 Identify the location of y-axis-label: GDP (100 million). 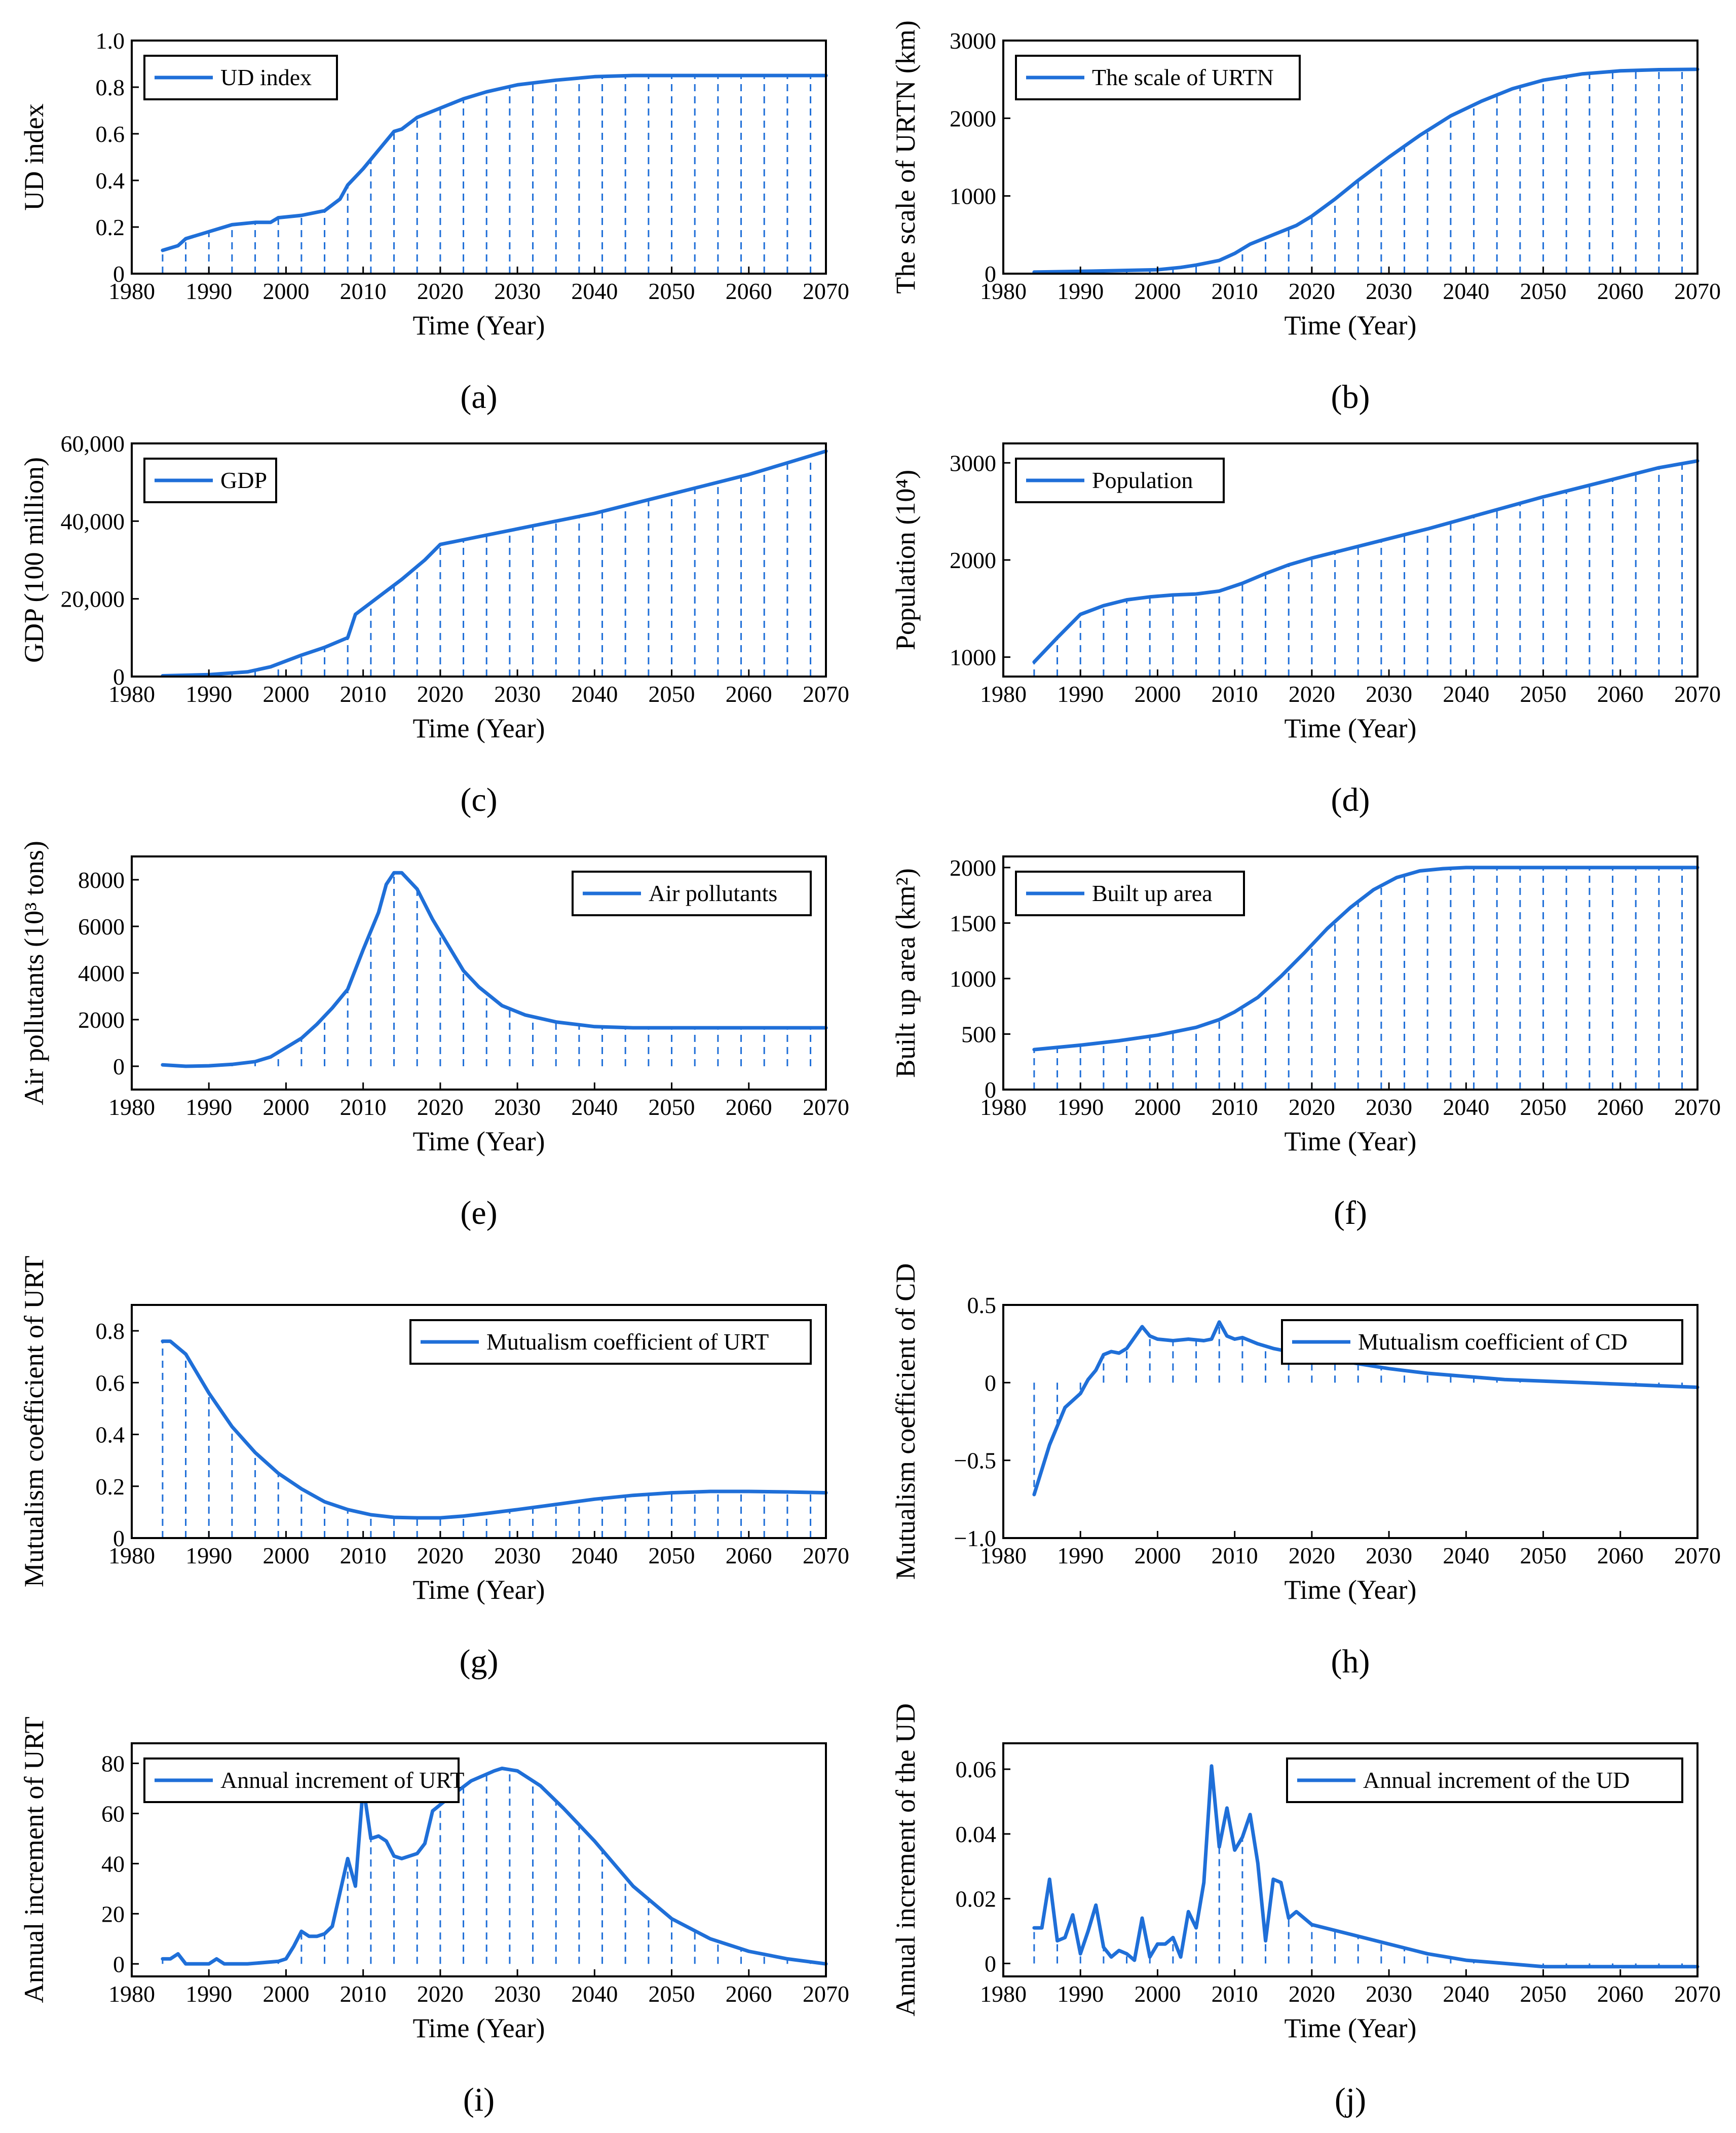
(34, 560).